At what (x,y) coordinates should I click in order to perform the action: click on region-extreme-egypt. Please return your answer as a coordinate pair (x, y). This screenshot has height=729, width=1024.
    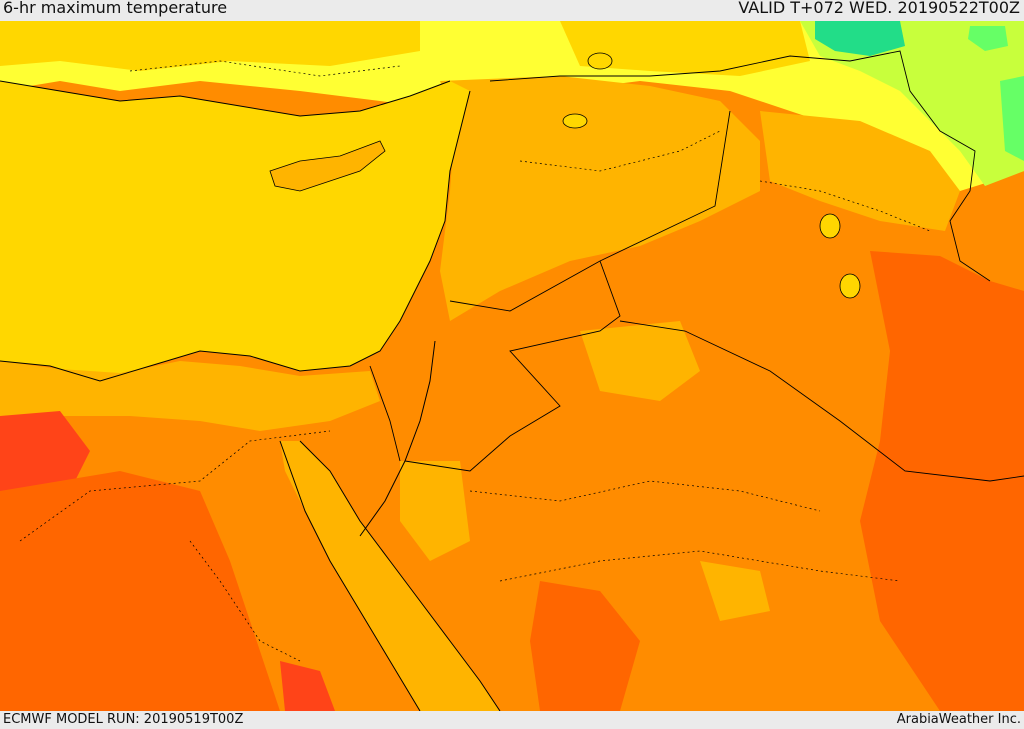
    Looking at the image, I should click on (45, 456).